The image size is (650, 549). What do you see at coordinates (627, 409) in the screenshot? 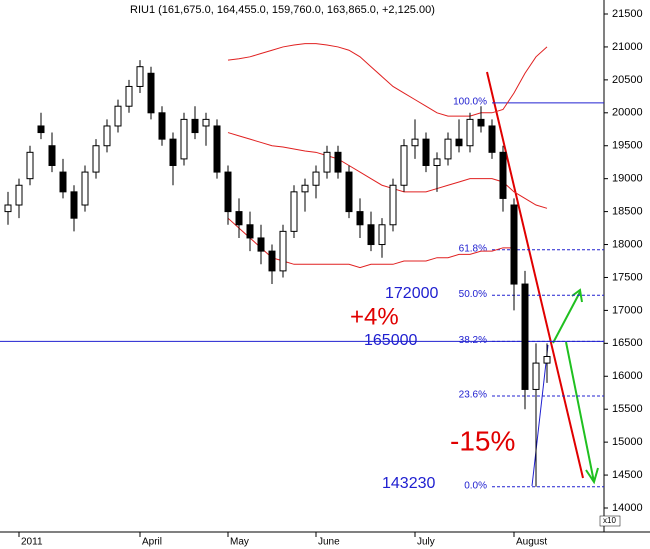
I see `y-tick-label: 15500` at bounding box center [627, 409].